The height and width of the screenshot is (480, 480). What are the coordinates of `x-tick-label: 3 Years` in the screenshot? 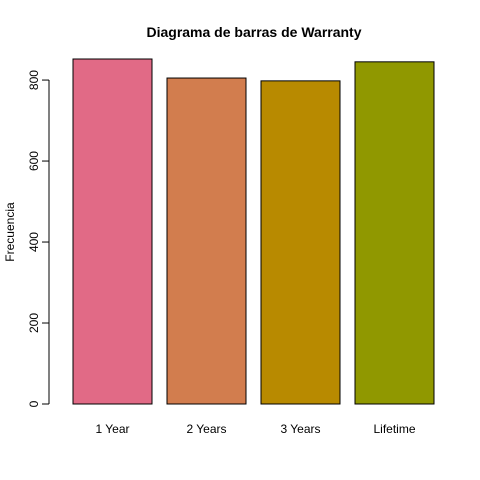 It's located at (300, 429).